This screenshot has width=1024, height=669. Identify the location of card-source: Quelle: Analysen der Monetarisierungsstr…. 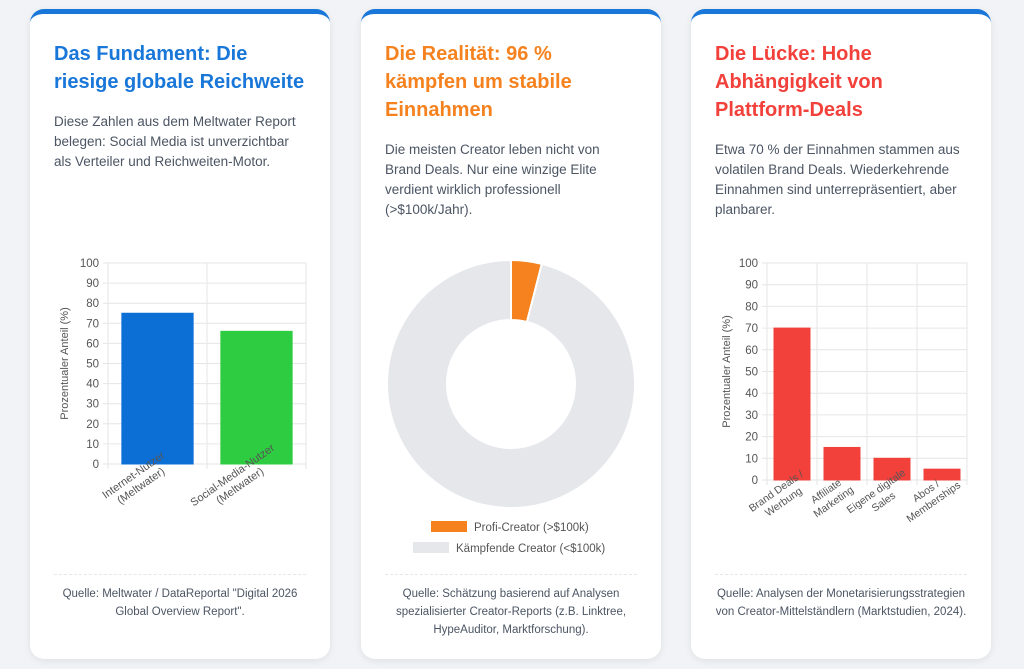
(841, 597).